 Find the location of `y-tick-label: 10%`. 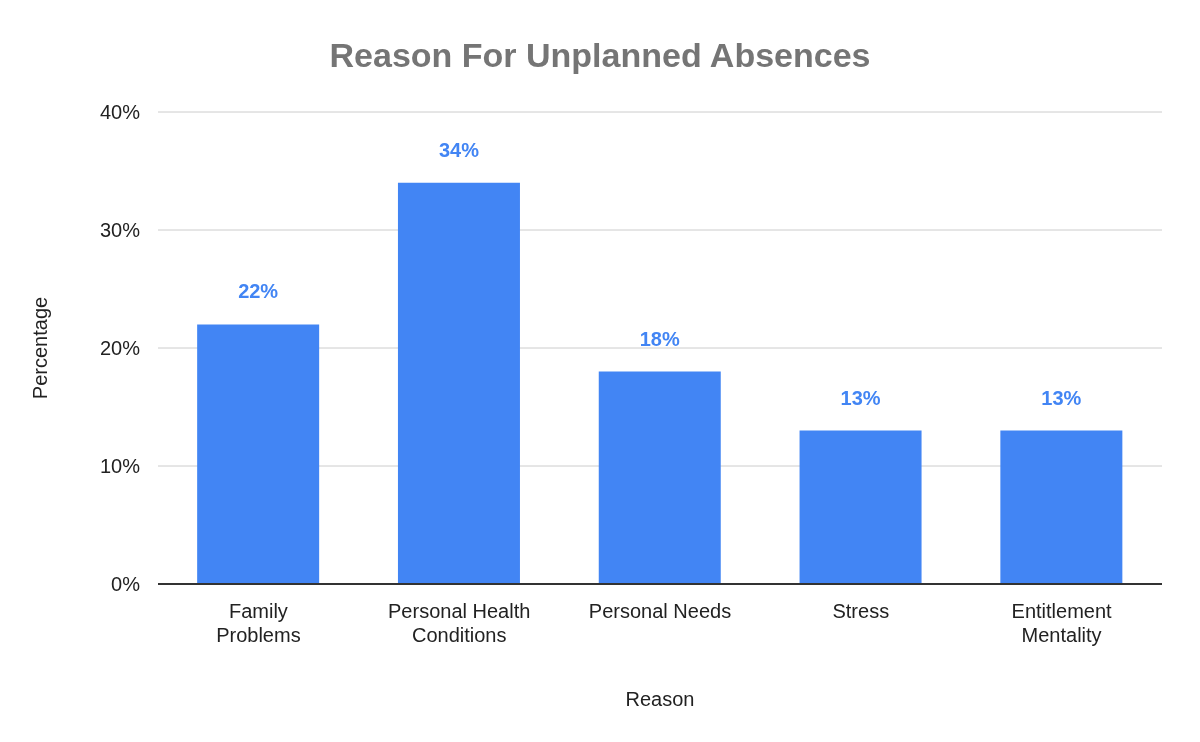

y-tick-label: 10% is located at coordinates (120, 466).